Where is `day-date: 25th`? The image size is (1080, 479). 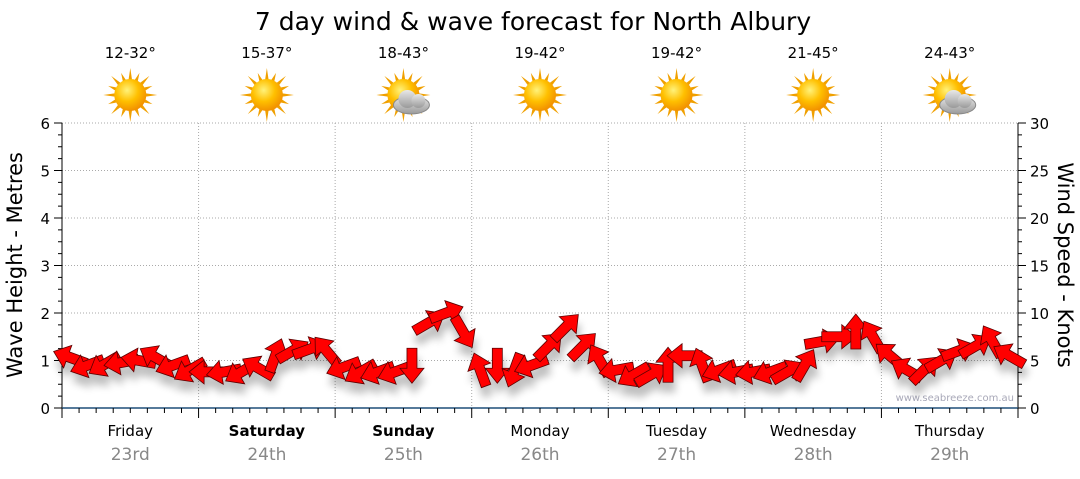
day-date: 25th is located at coordinates (403, 455).